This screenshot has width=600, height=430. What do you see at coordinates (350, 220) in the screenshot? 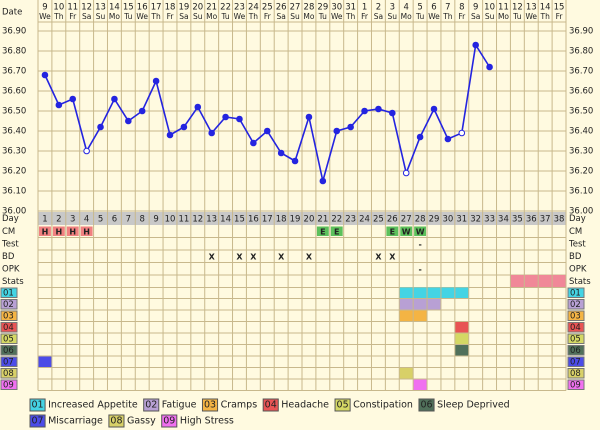
I see `day-number: 23` at bounding box center [350, 220].